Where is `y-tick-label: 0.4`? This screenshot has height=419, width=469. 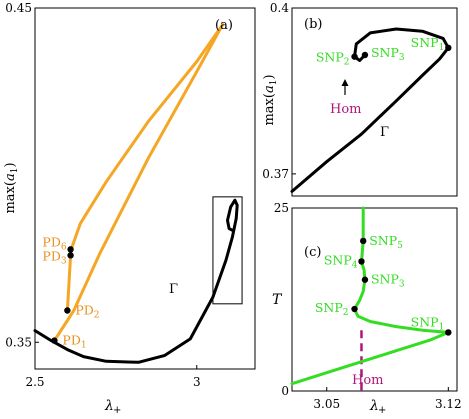
y-tick-label: 0.4 is located at coordinates (279, 8).